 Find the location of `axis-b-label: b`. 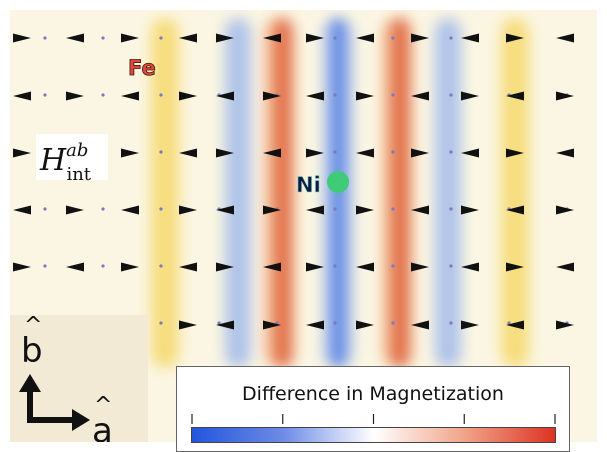

axis-b-label: b is located at coordinates (32, 351).